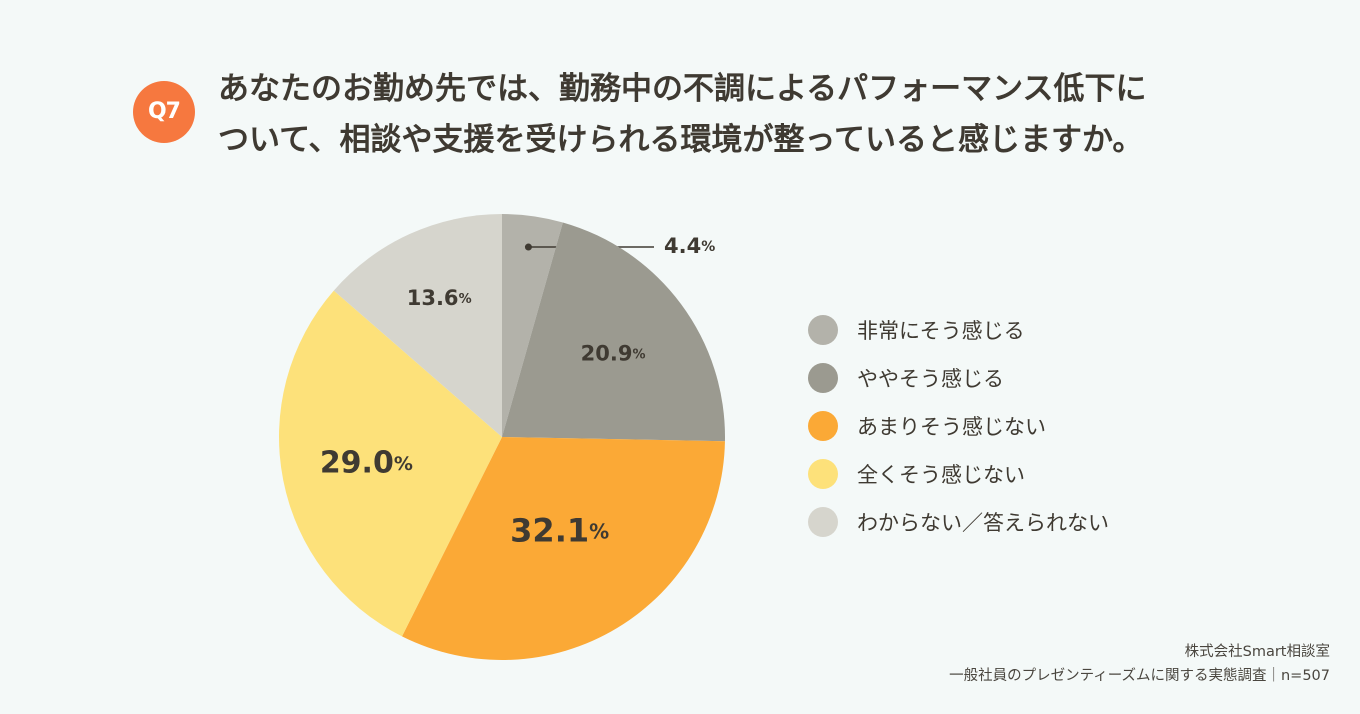  I want to click on legend-label: わからない／答えられない, so click(983, 523).